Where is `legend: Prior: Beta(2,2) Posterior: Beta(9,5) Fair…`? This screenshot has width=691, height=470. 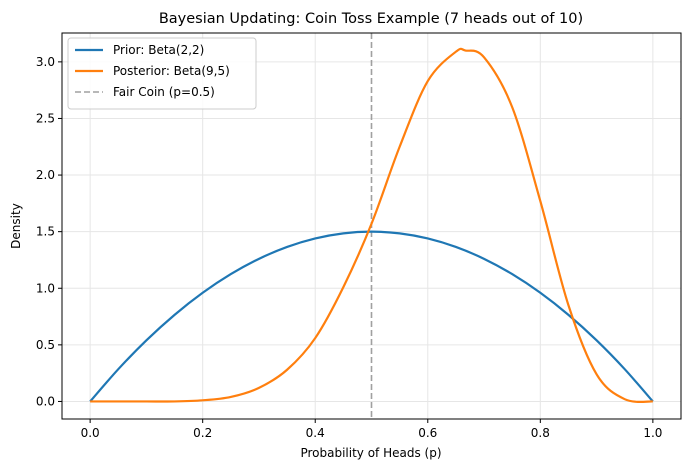
legend: Prior: Beta(2,2) Posterior: Beta(9,5) Fair… is located at coordinates (162, 73).